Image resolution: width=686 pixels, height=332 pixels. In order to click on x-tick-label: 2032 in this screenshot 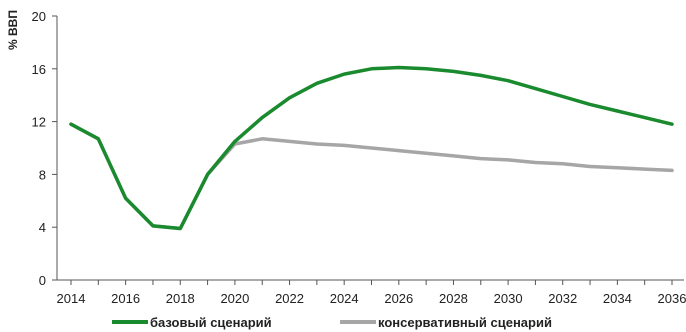, I will do `click(562, 298)`.